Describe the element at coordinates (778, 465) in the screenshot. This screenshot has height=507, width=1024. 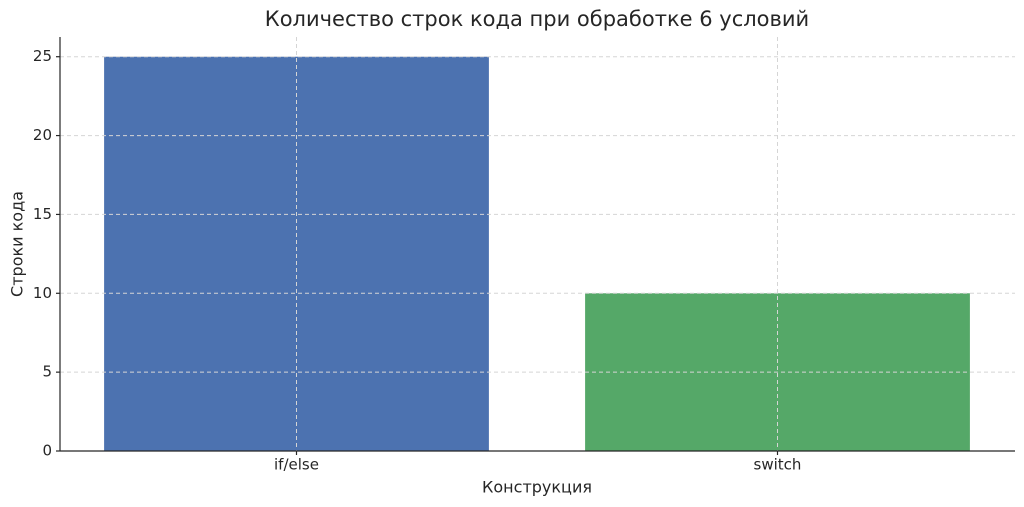
I see `x-tick-label: switch` at that location.